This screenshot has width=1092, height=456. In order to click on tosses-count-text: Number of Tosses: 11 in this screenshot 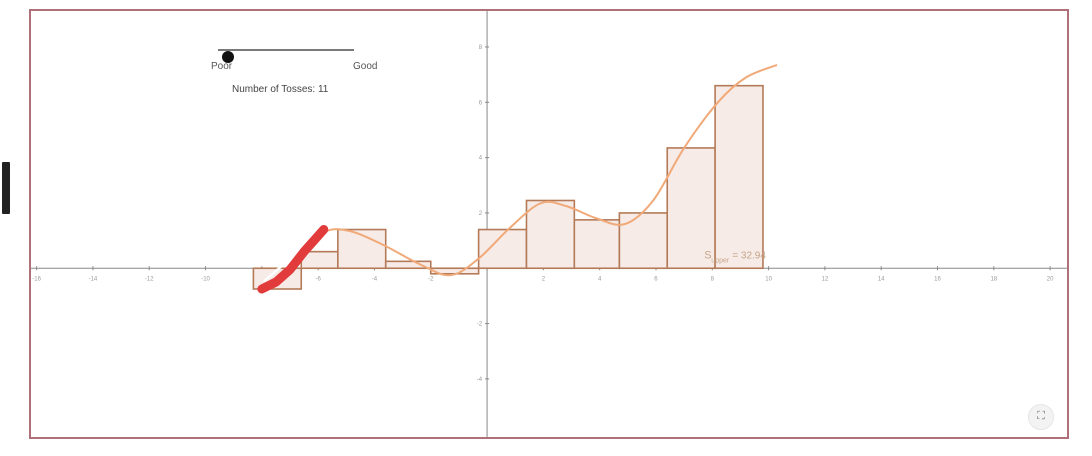, I will do `click(280, 89)`.